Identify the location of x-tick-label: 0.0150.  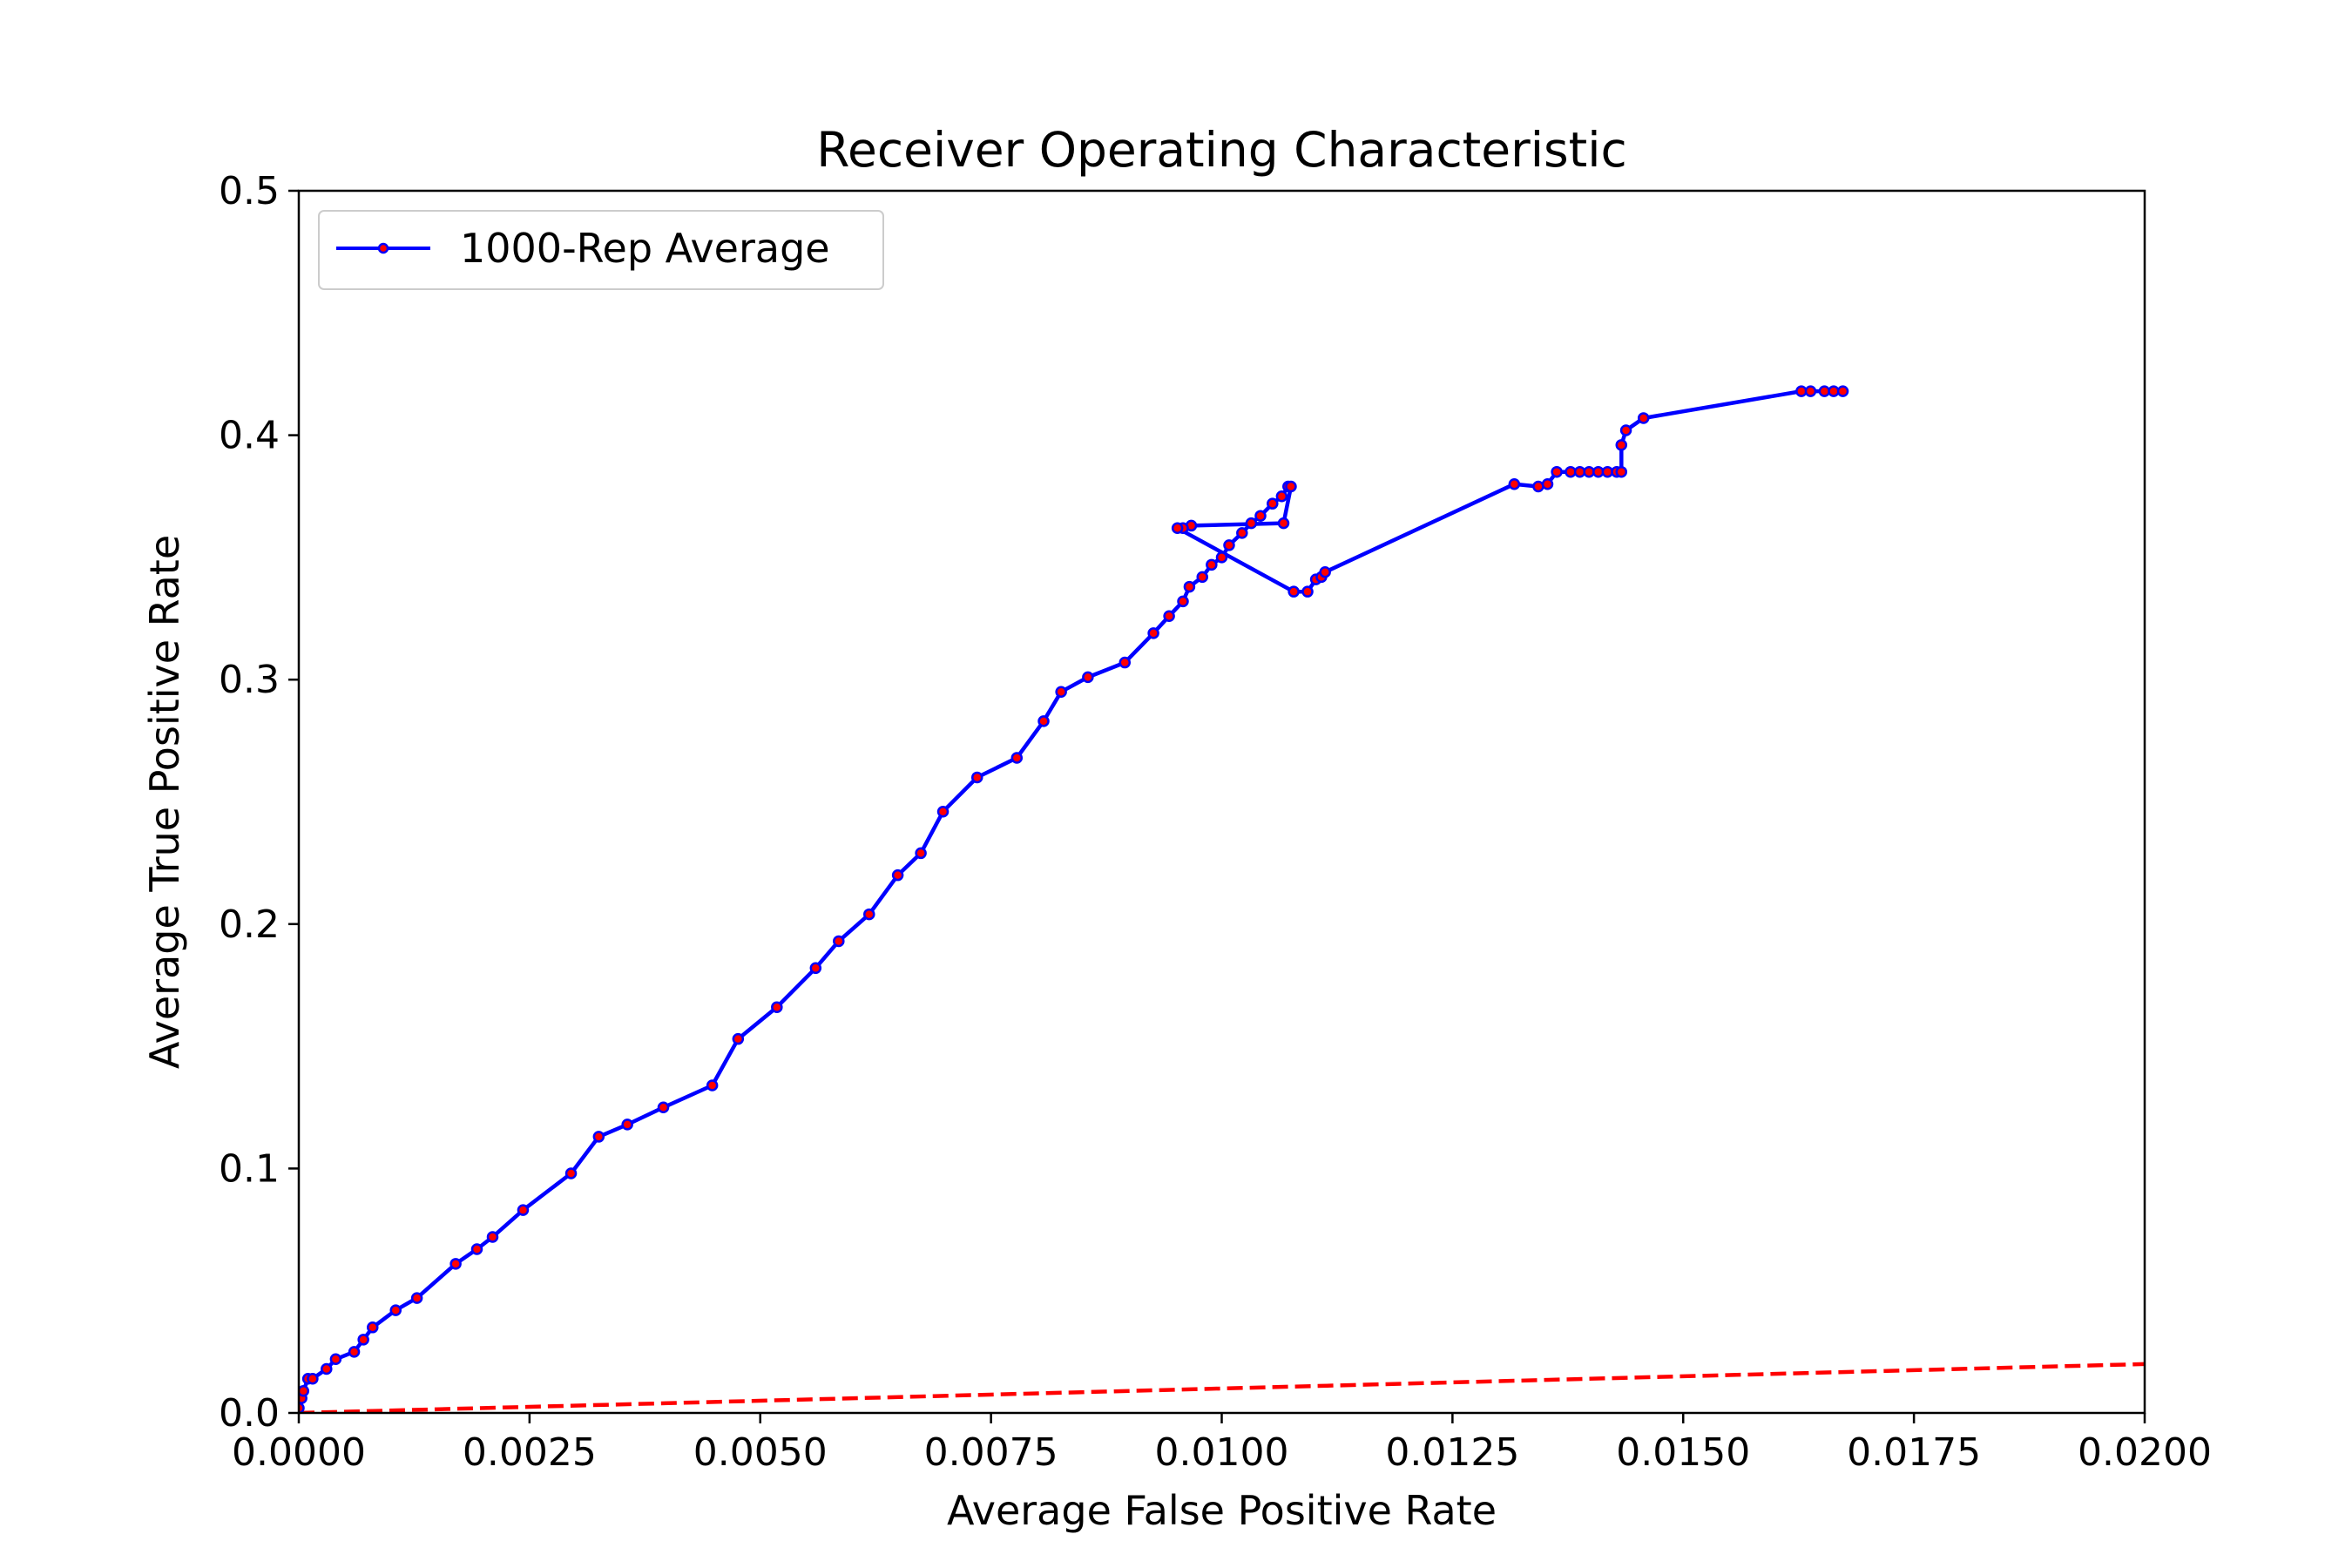
(1683, 1452).